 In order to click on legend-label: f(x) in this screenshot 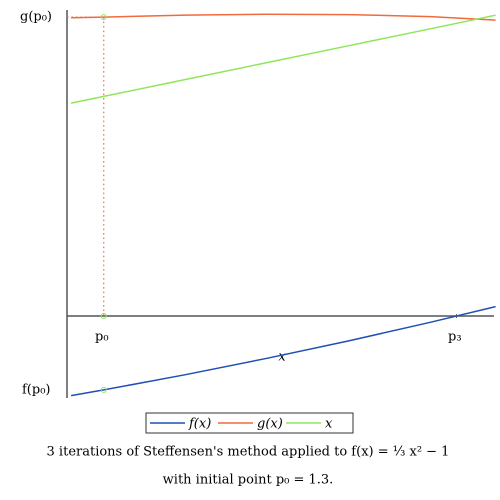, I will do `click(199, 424)`.